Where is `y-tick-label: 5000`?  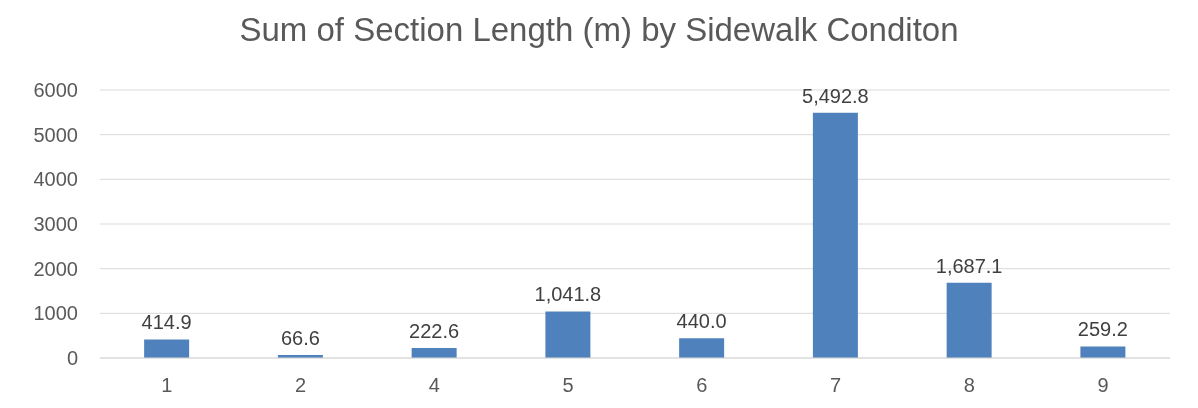 y-tick-label: 5000 is located at coordinates (55, 134).